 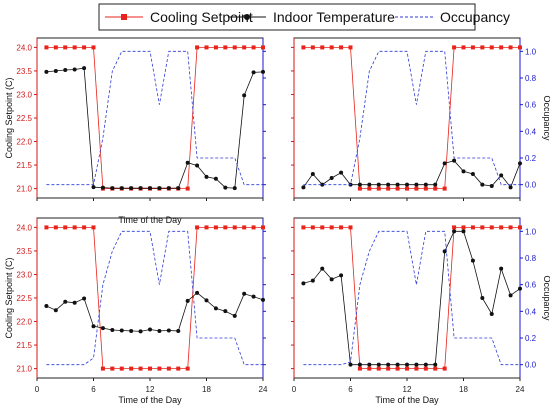 I want to click on legend-label: Cooling Setpoint, so click(x=201, y=17).